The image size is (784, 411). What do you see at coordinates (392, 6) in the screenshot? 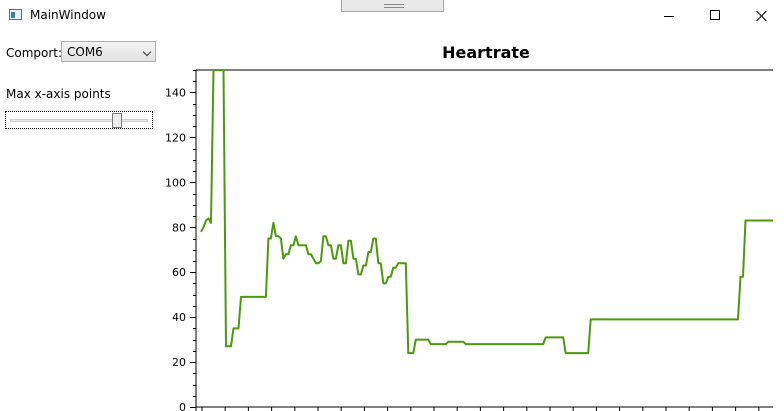
I see `drag-grip-handle` at bounding box center [392, 6].